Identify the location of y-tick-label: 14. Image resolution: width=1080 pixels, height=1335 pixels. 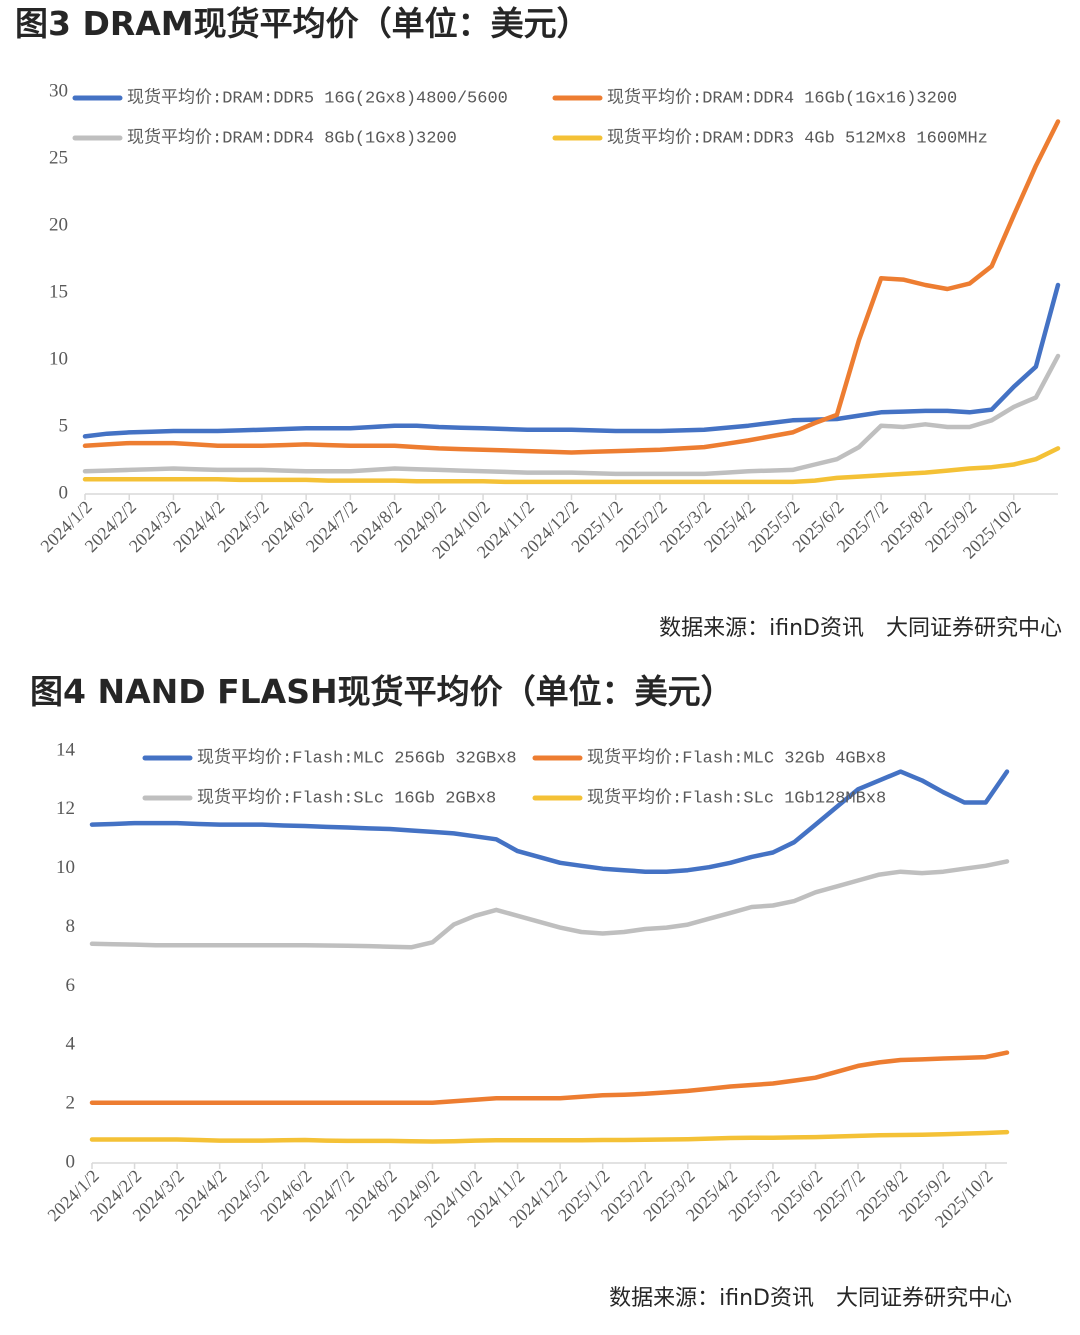
(66, 749).